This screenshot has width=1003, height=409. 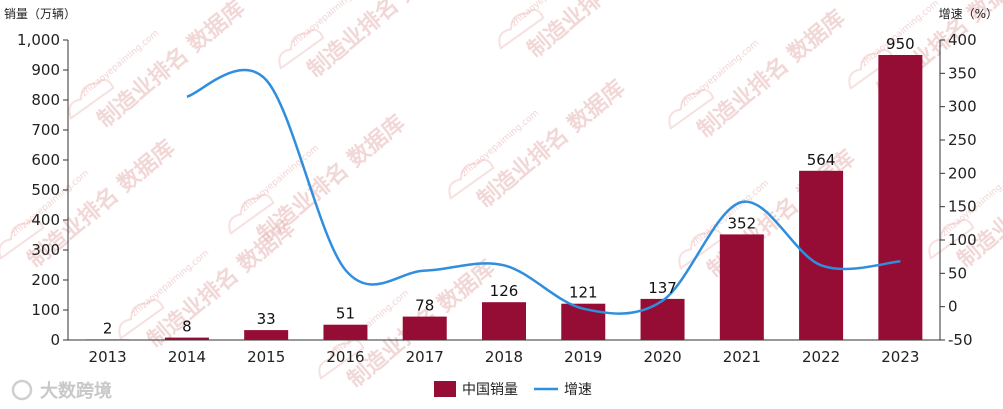 What do you see at coordinates (266, 319) in the screenshot?
I see `data-label: 33` at bounding box center [266, 319].